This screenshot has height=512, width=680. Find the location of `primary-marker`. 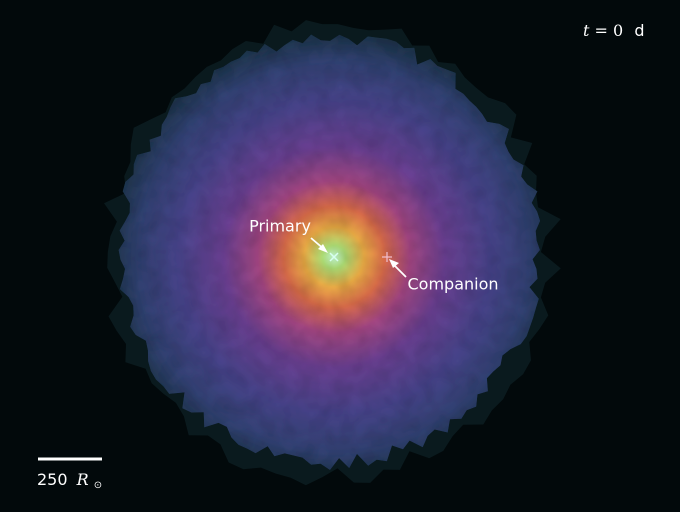

primary-marker is located at coordinates (334, 257).